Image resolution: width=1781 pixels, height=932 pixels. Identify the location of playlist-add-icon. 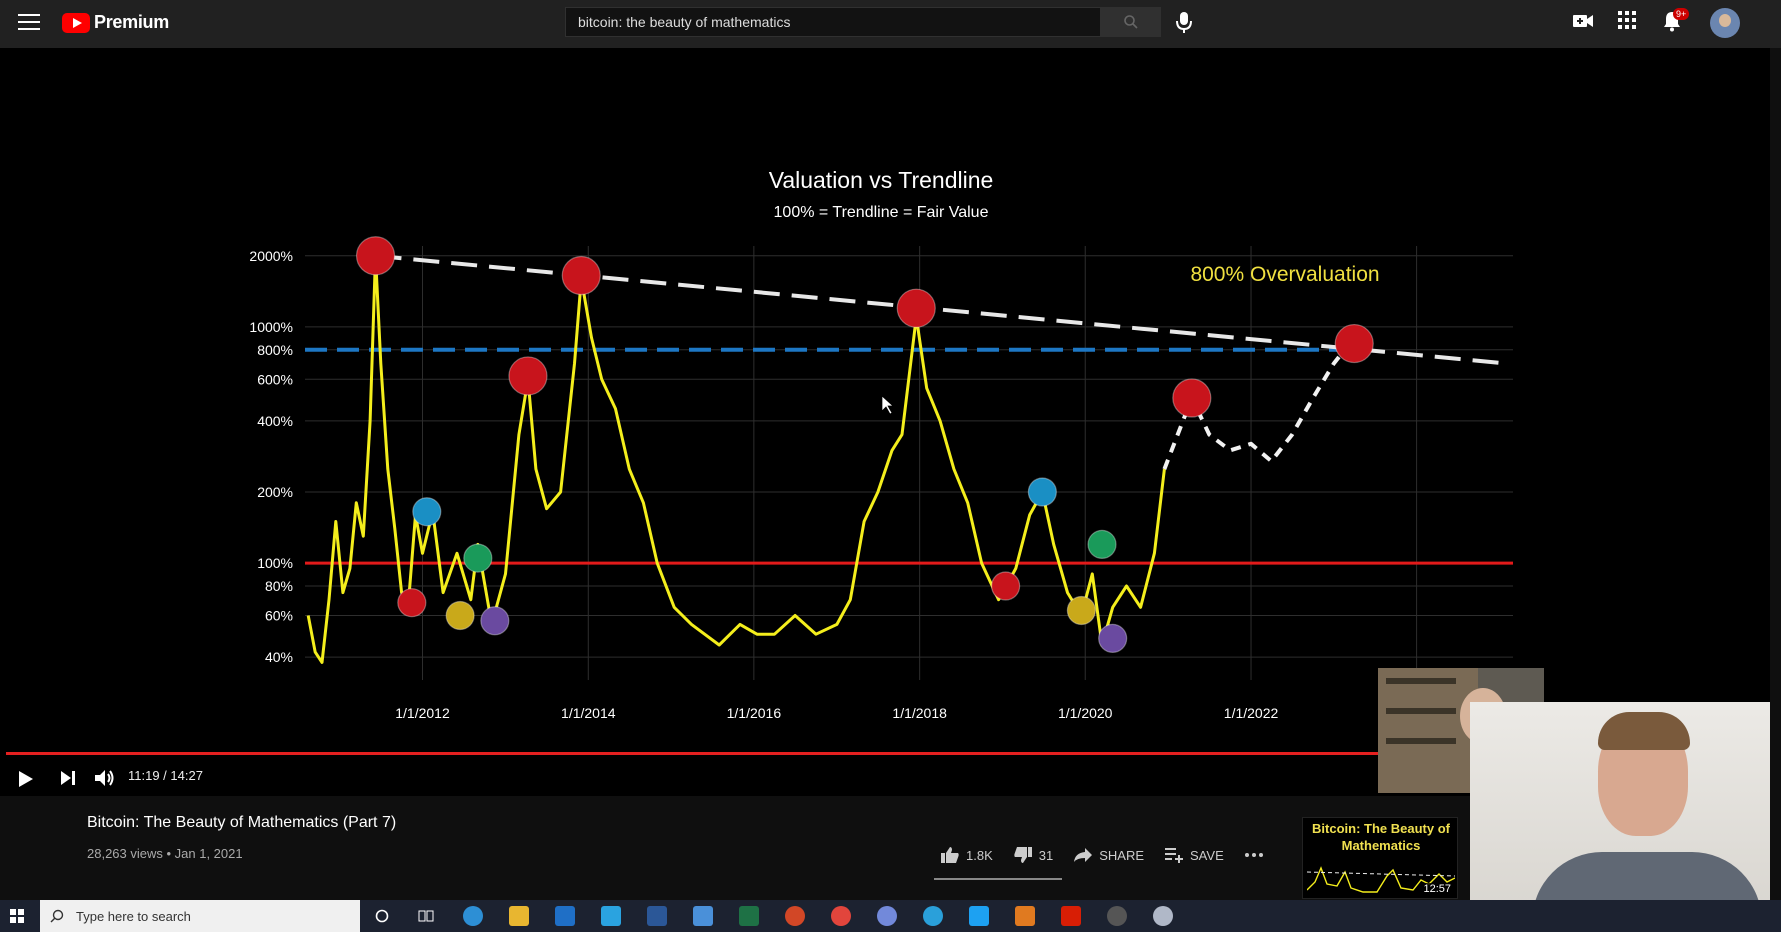
(1174, 855).